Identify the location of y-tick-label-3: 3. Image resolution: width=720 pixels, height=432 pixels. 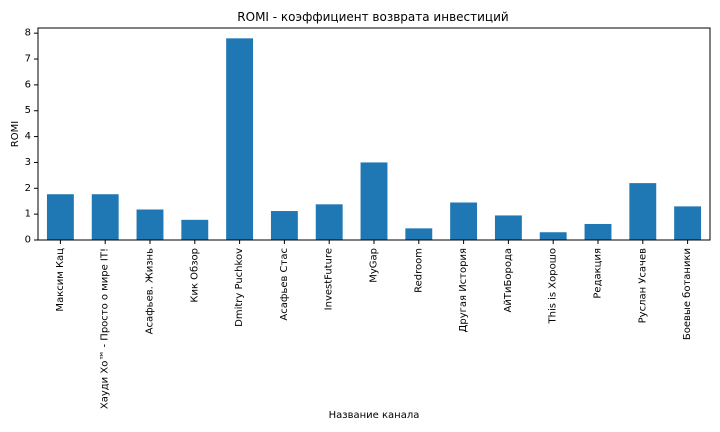
(28, 162).